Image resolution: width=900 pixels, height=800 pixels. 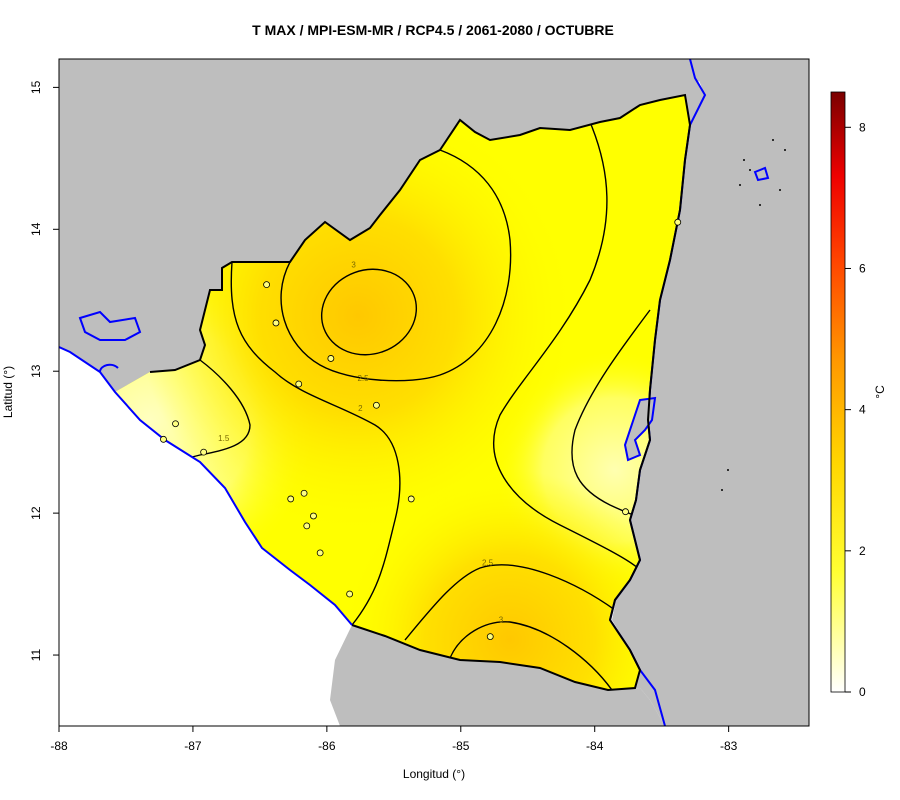 I want to click on contour-labels: 3 2.5 2 1.5 2.5 3, so click(x=361, y=443).